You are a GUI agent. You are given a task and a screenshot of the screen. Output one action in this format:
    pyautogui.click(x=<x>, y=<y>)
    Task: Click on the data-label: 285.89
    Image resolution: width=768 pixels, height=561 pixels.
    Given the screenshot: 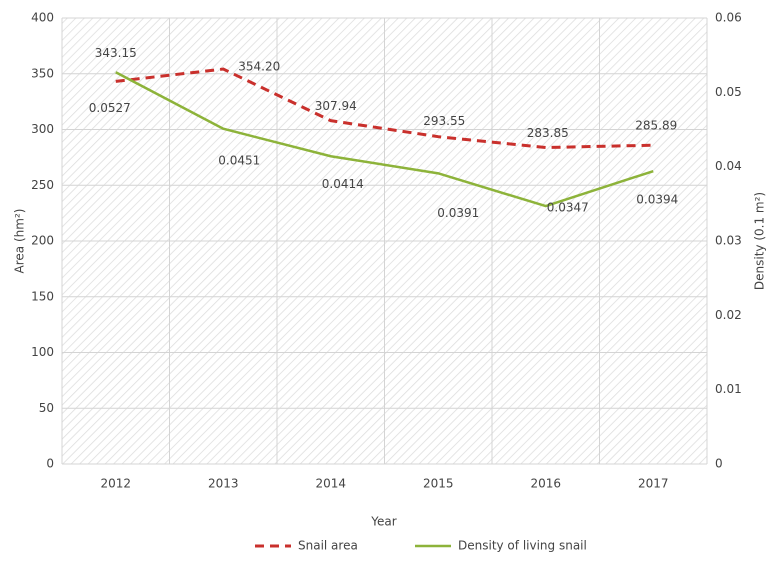 What is the action you would take?
    pyautogui.click(x=656, y=126)
    